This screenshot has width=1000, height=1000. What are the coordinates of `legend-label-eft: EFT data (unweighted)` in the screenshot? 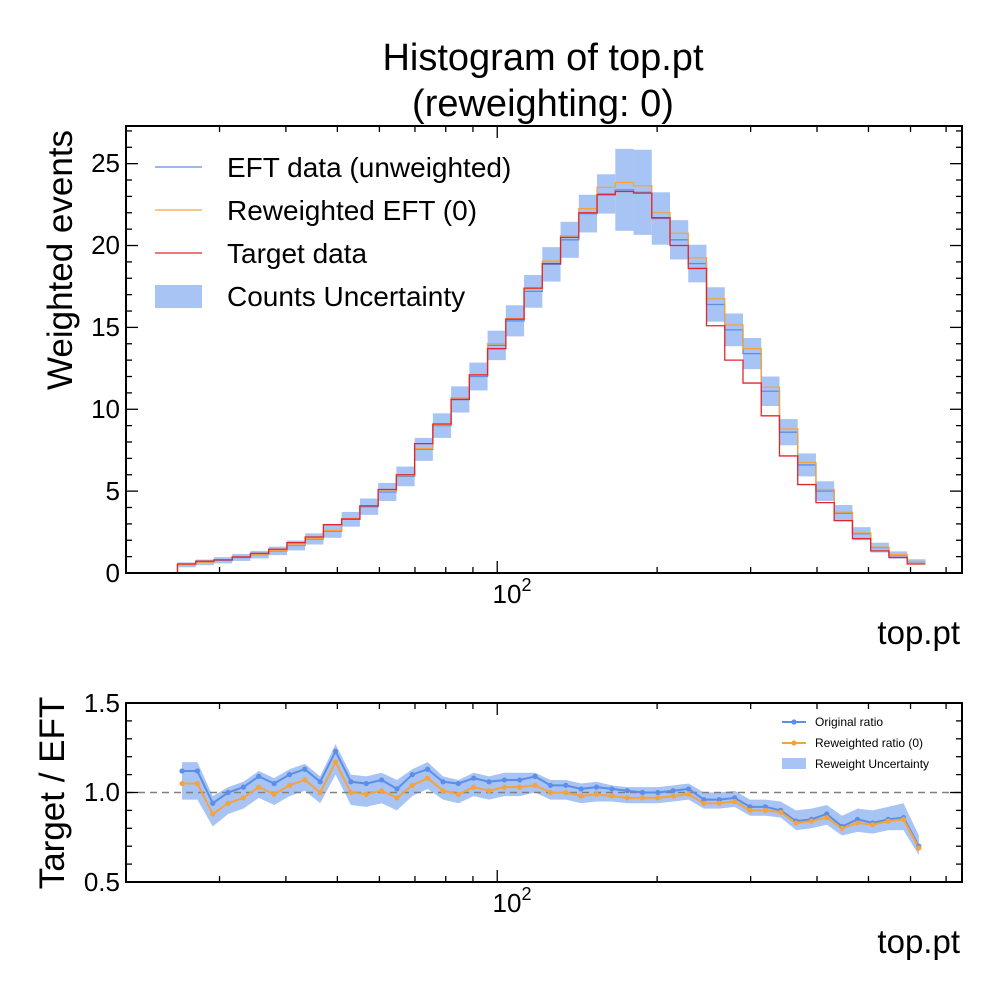 It's located at (369, 167).